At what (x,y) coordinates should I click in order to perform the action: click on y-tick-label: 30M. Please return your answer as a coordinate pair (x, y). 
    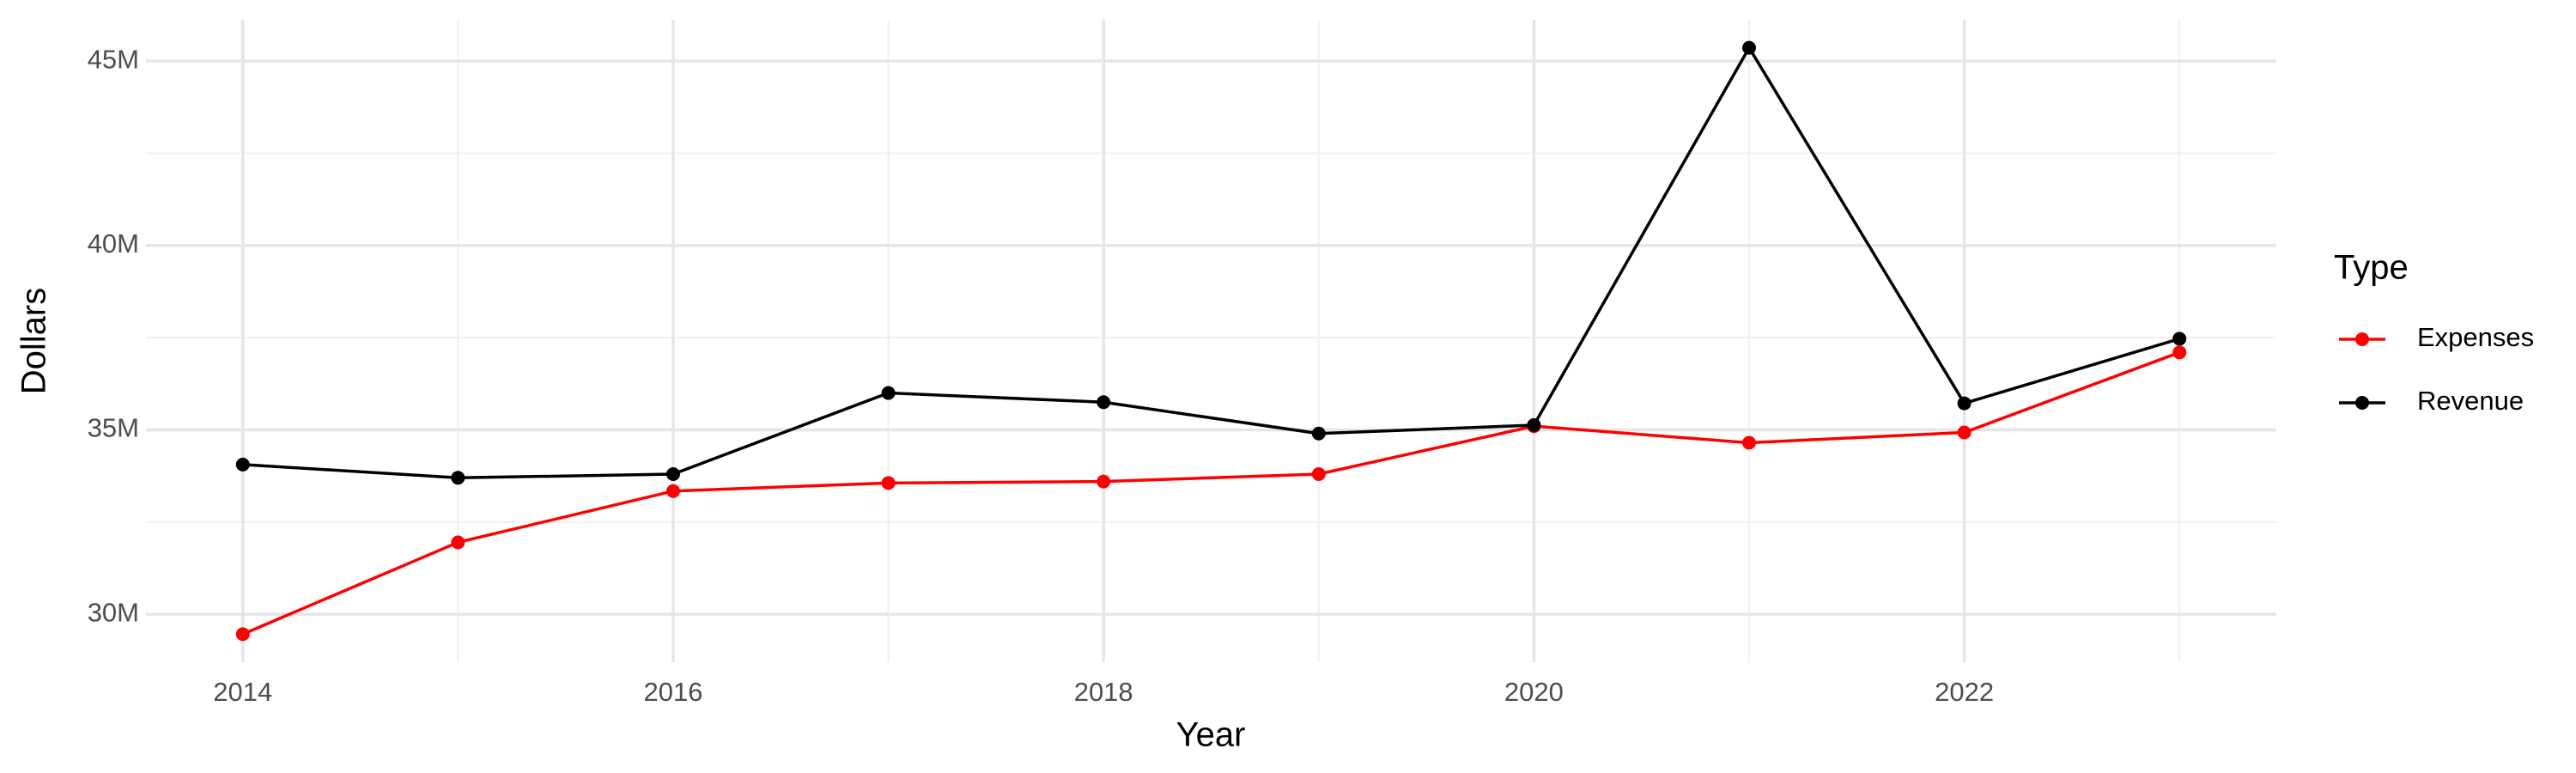
    Looking at the image, I should click on (113, 612).